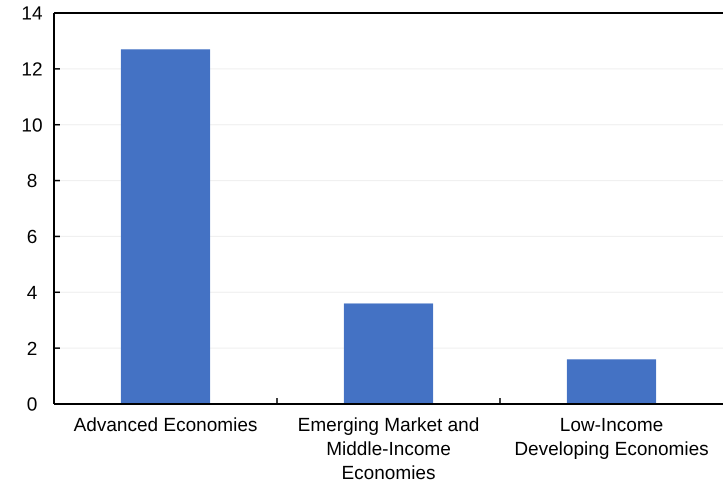  I want to click on x-tick-label: Emerging Market and Middle-Income Economies, so click(389, 449).